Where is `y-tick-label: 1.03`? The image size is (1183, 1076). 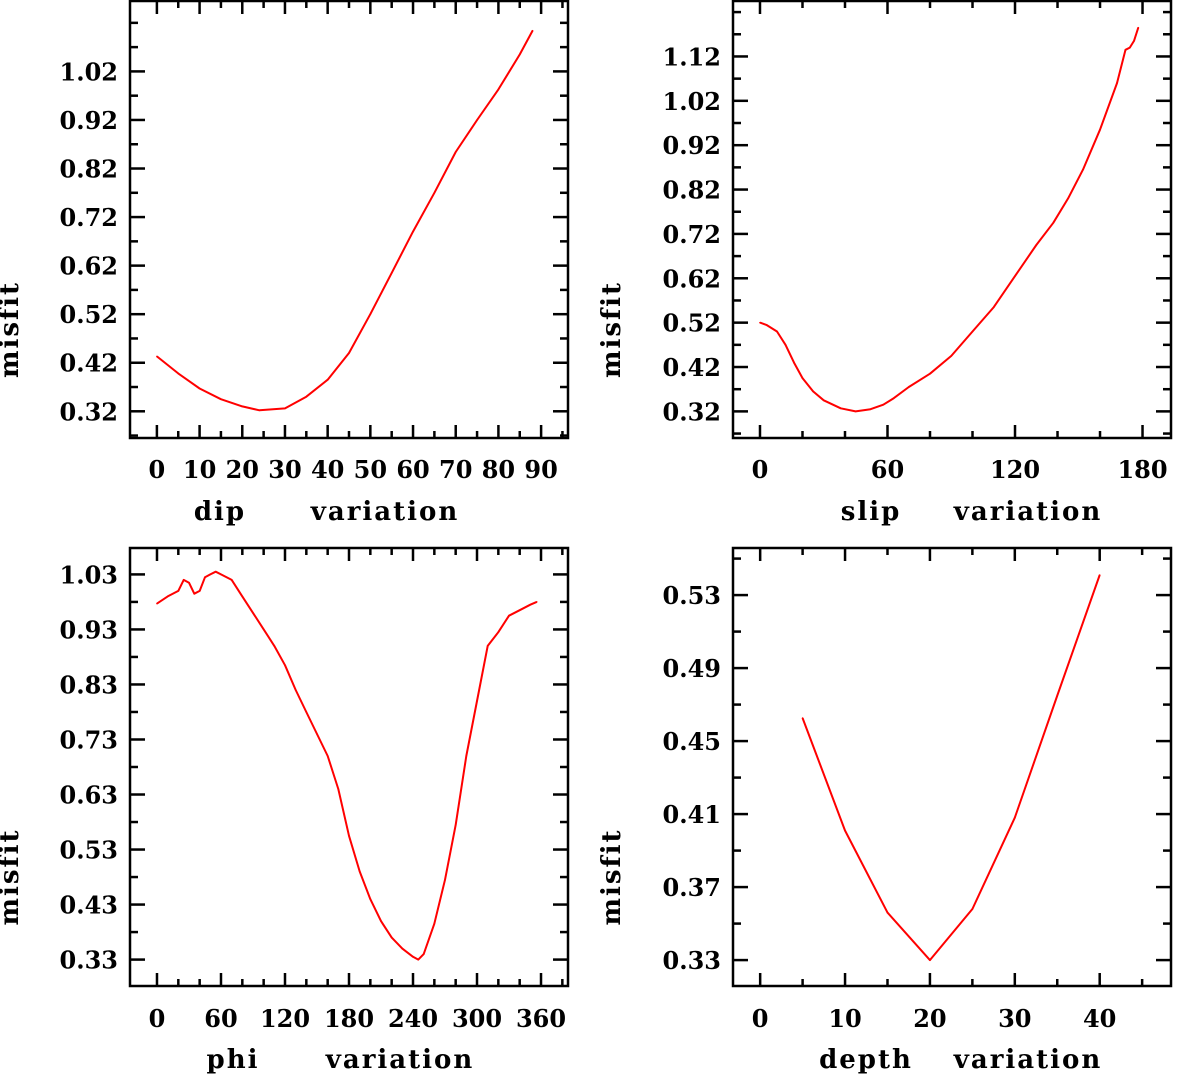
y-tick-label: 1.03 is located at coordinates (89, 574).